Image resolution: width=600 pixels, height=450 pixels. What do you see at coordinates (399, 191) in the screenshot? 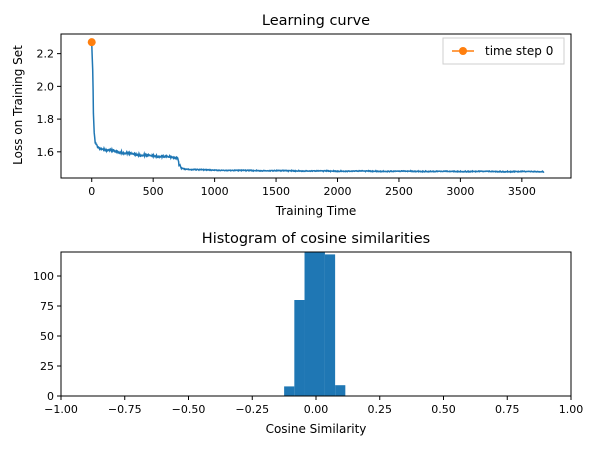
I see `learning-curve-xtick-label-5: 2500` at bounding box center [399, 191].